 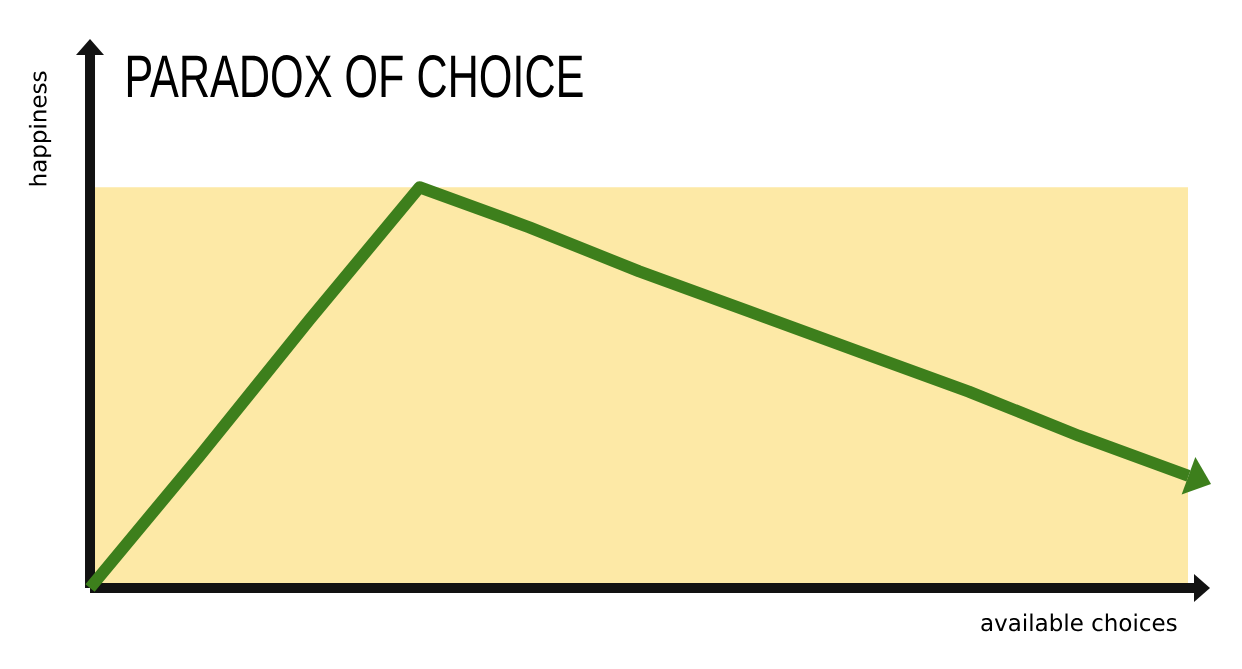 I want to click on chart-title: PARADOX OF CHOICE, so click(x=355, y=76).